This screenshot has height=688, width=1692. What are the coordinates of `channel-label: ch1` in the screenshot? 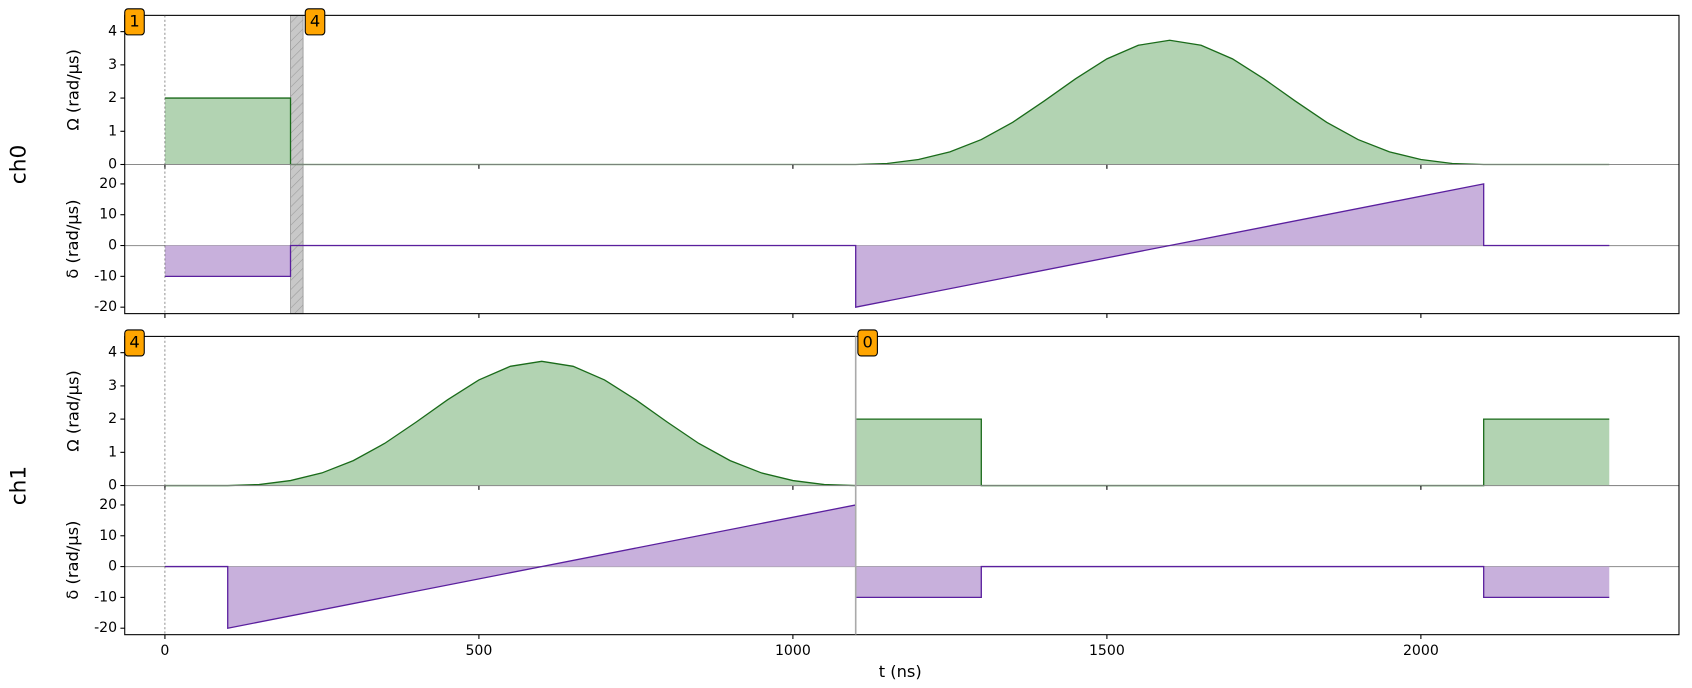 It's located at (19, 485).